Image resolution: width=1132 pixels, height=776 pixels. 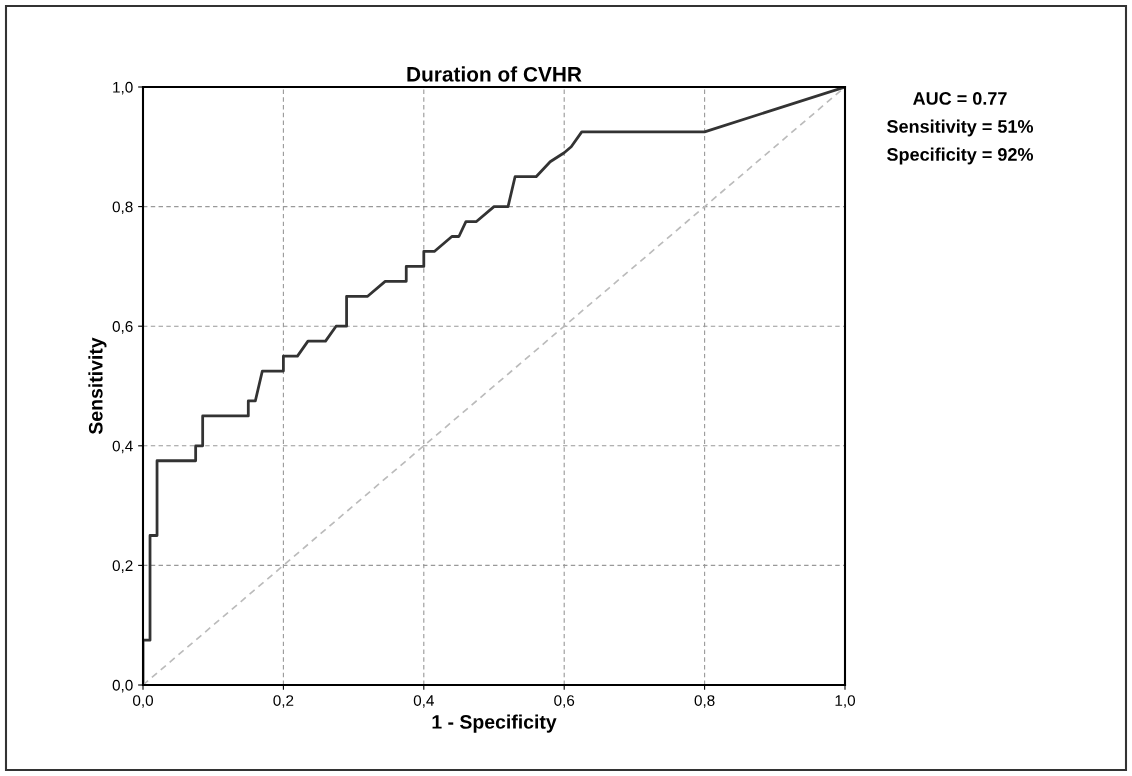 I want to click on y-tick-label: 0,8, so click(x=122, y=208).